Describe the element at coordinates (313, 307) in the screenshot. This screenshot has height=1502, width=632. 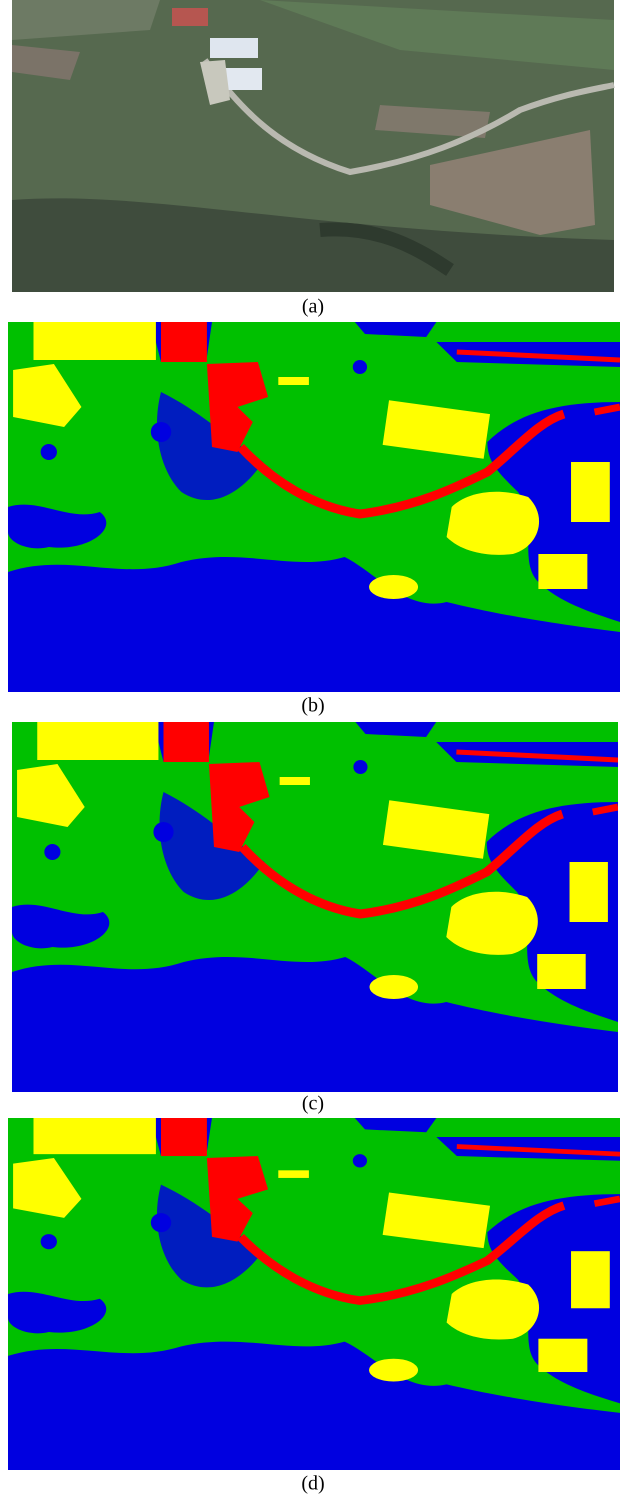
I see `panel-label: (a)` at that location.